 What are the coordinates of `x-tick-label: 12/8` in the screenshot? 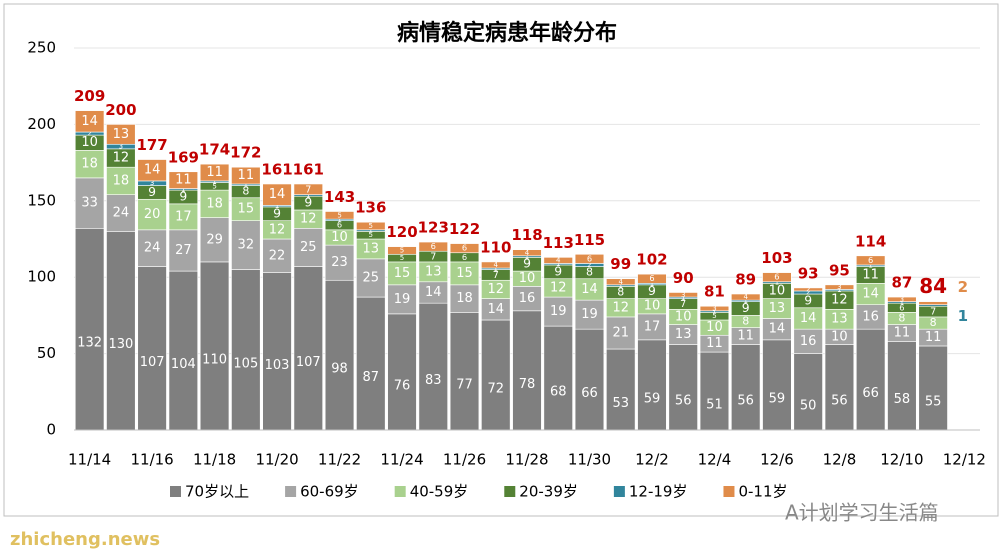 It's located at (840, 460).